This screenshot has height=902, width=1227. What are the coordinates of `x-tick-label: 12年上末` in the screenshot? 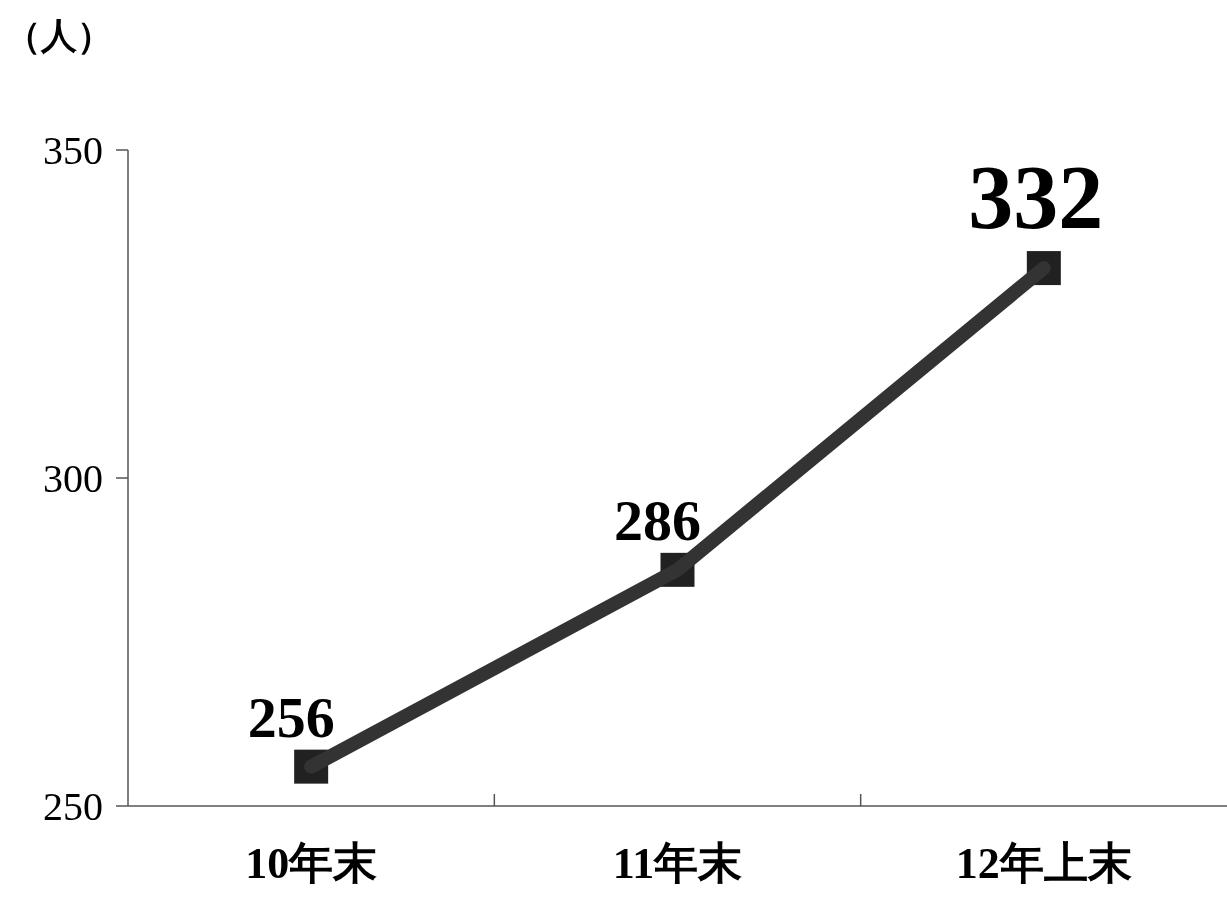 It's located at (1043, 863).